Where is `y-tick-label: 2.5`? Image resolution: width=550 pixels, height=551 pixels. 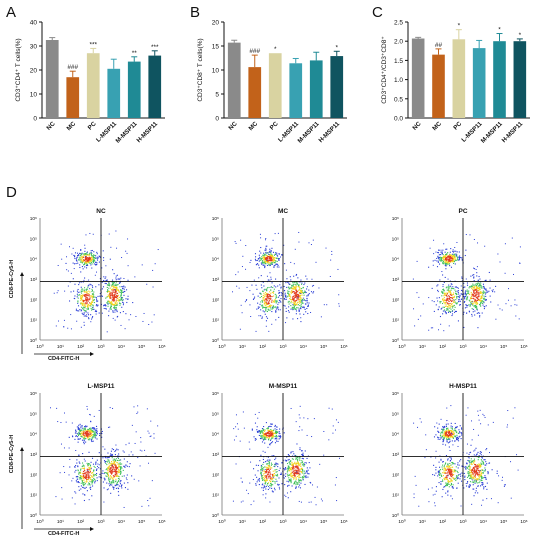 y-tick-label: 2.5 is located at coordinates (398, 23).